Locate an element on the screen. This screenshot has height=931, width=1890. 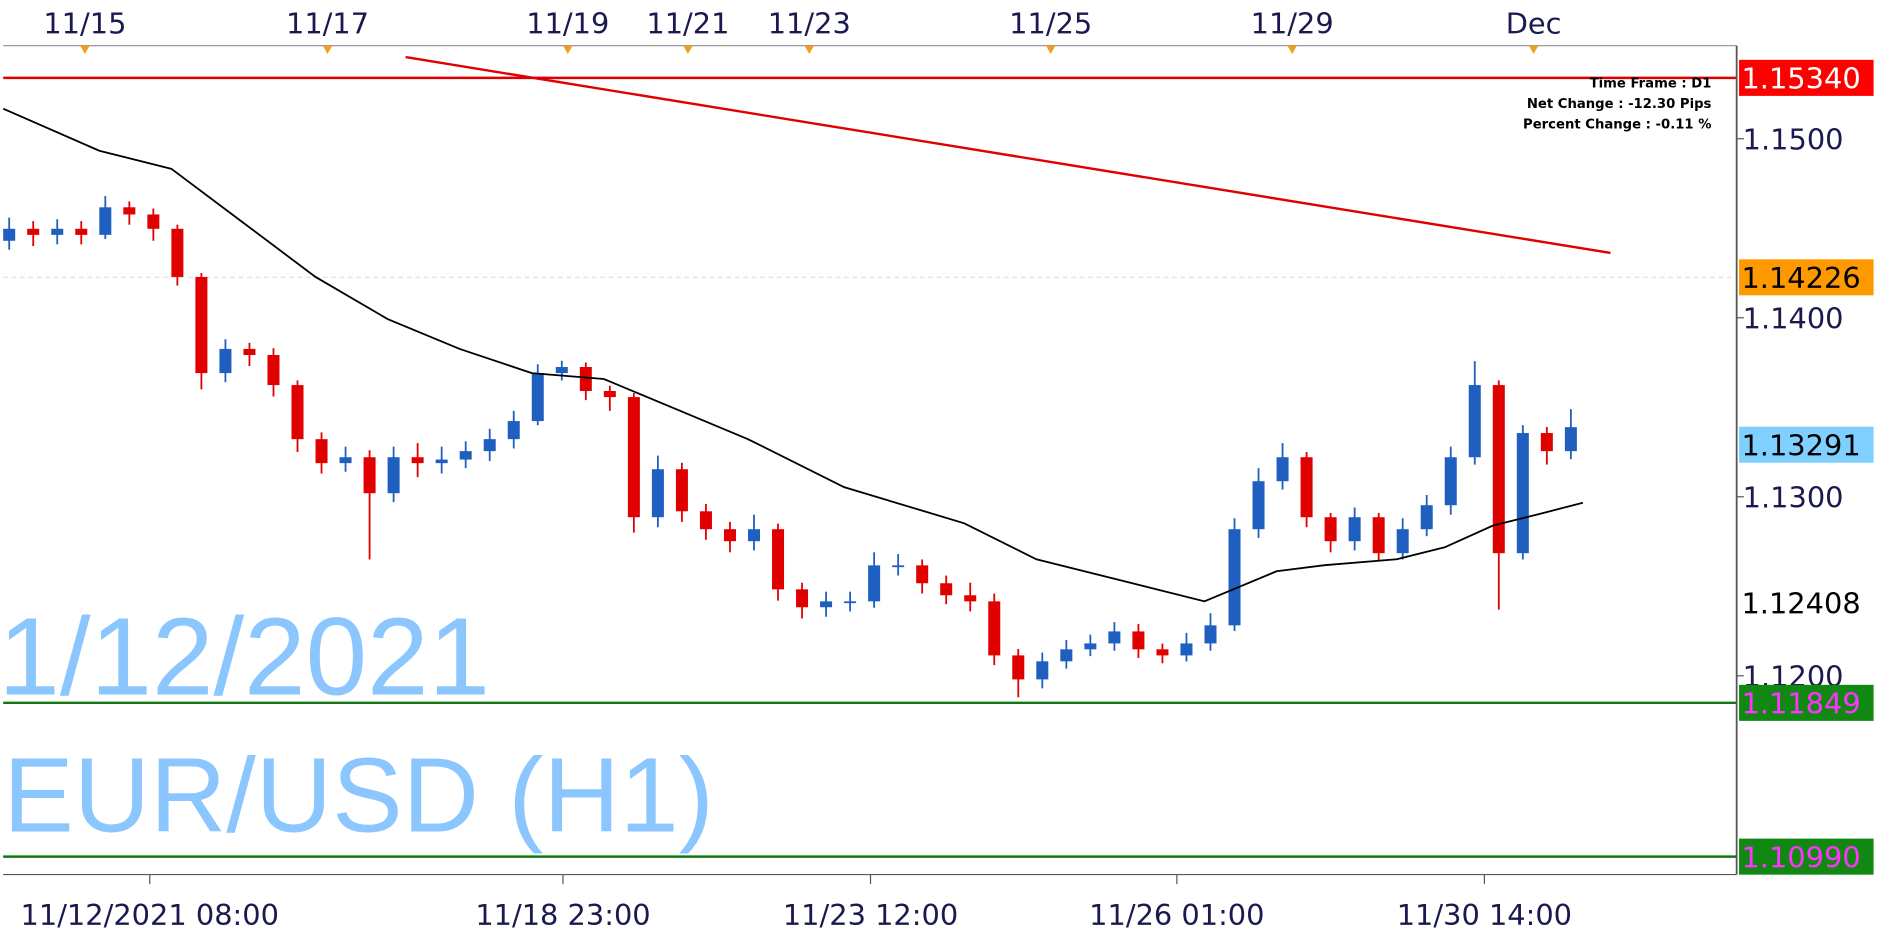
level-label: 1.15340 is located at coordinates (1800, 79).